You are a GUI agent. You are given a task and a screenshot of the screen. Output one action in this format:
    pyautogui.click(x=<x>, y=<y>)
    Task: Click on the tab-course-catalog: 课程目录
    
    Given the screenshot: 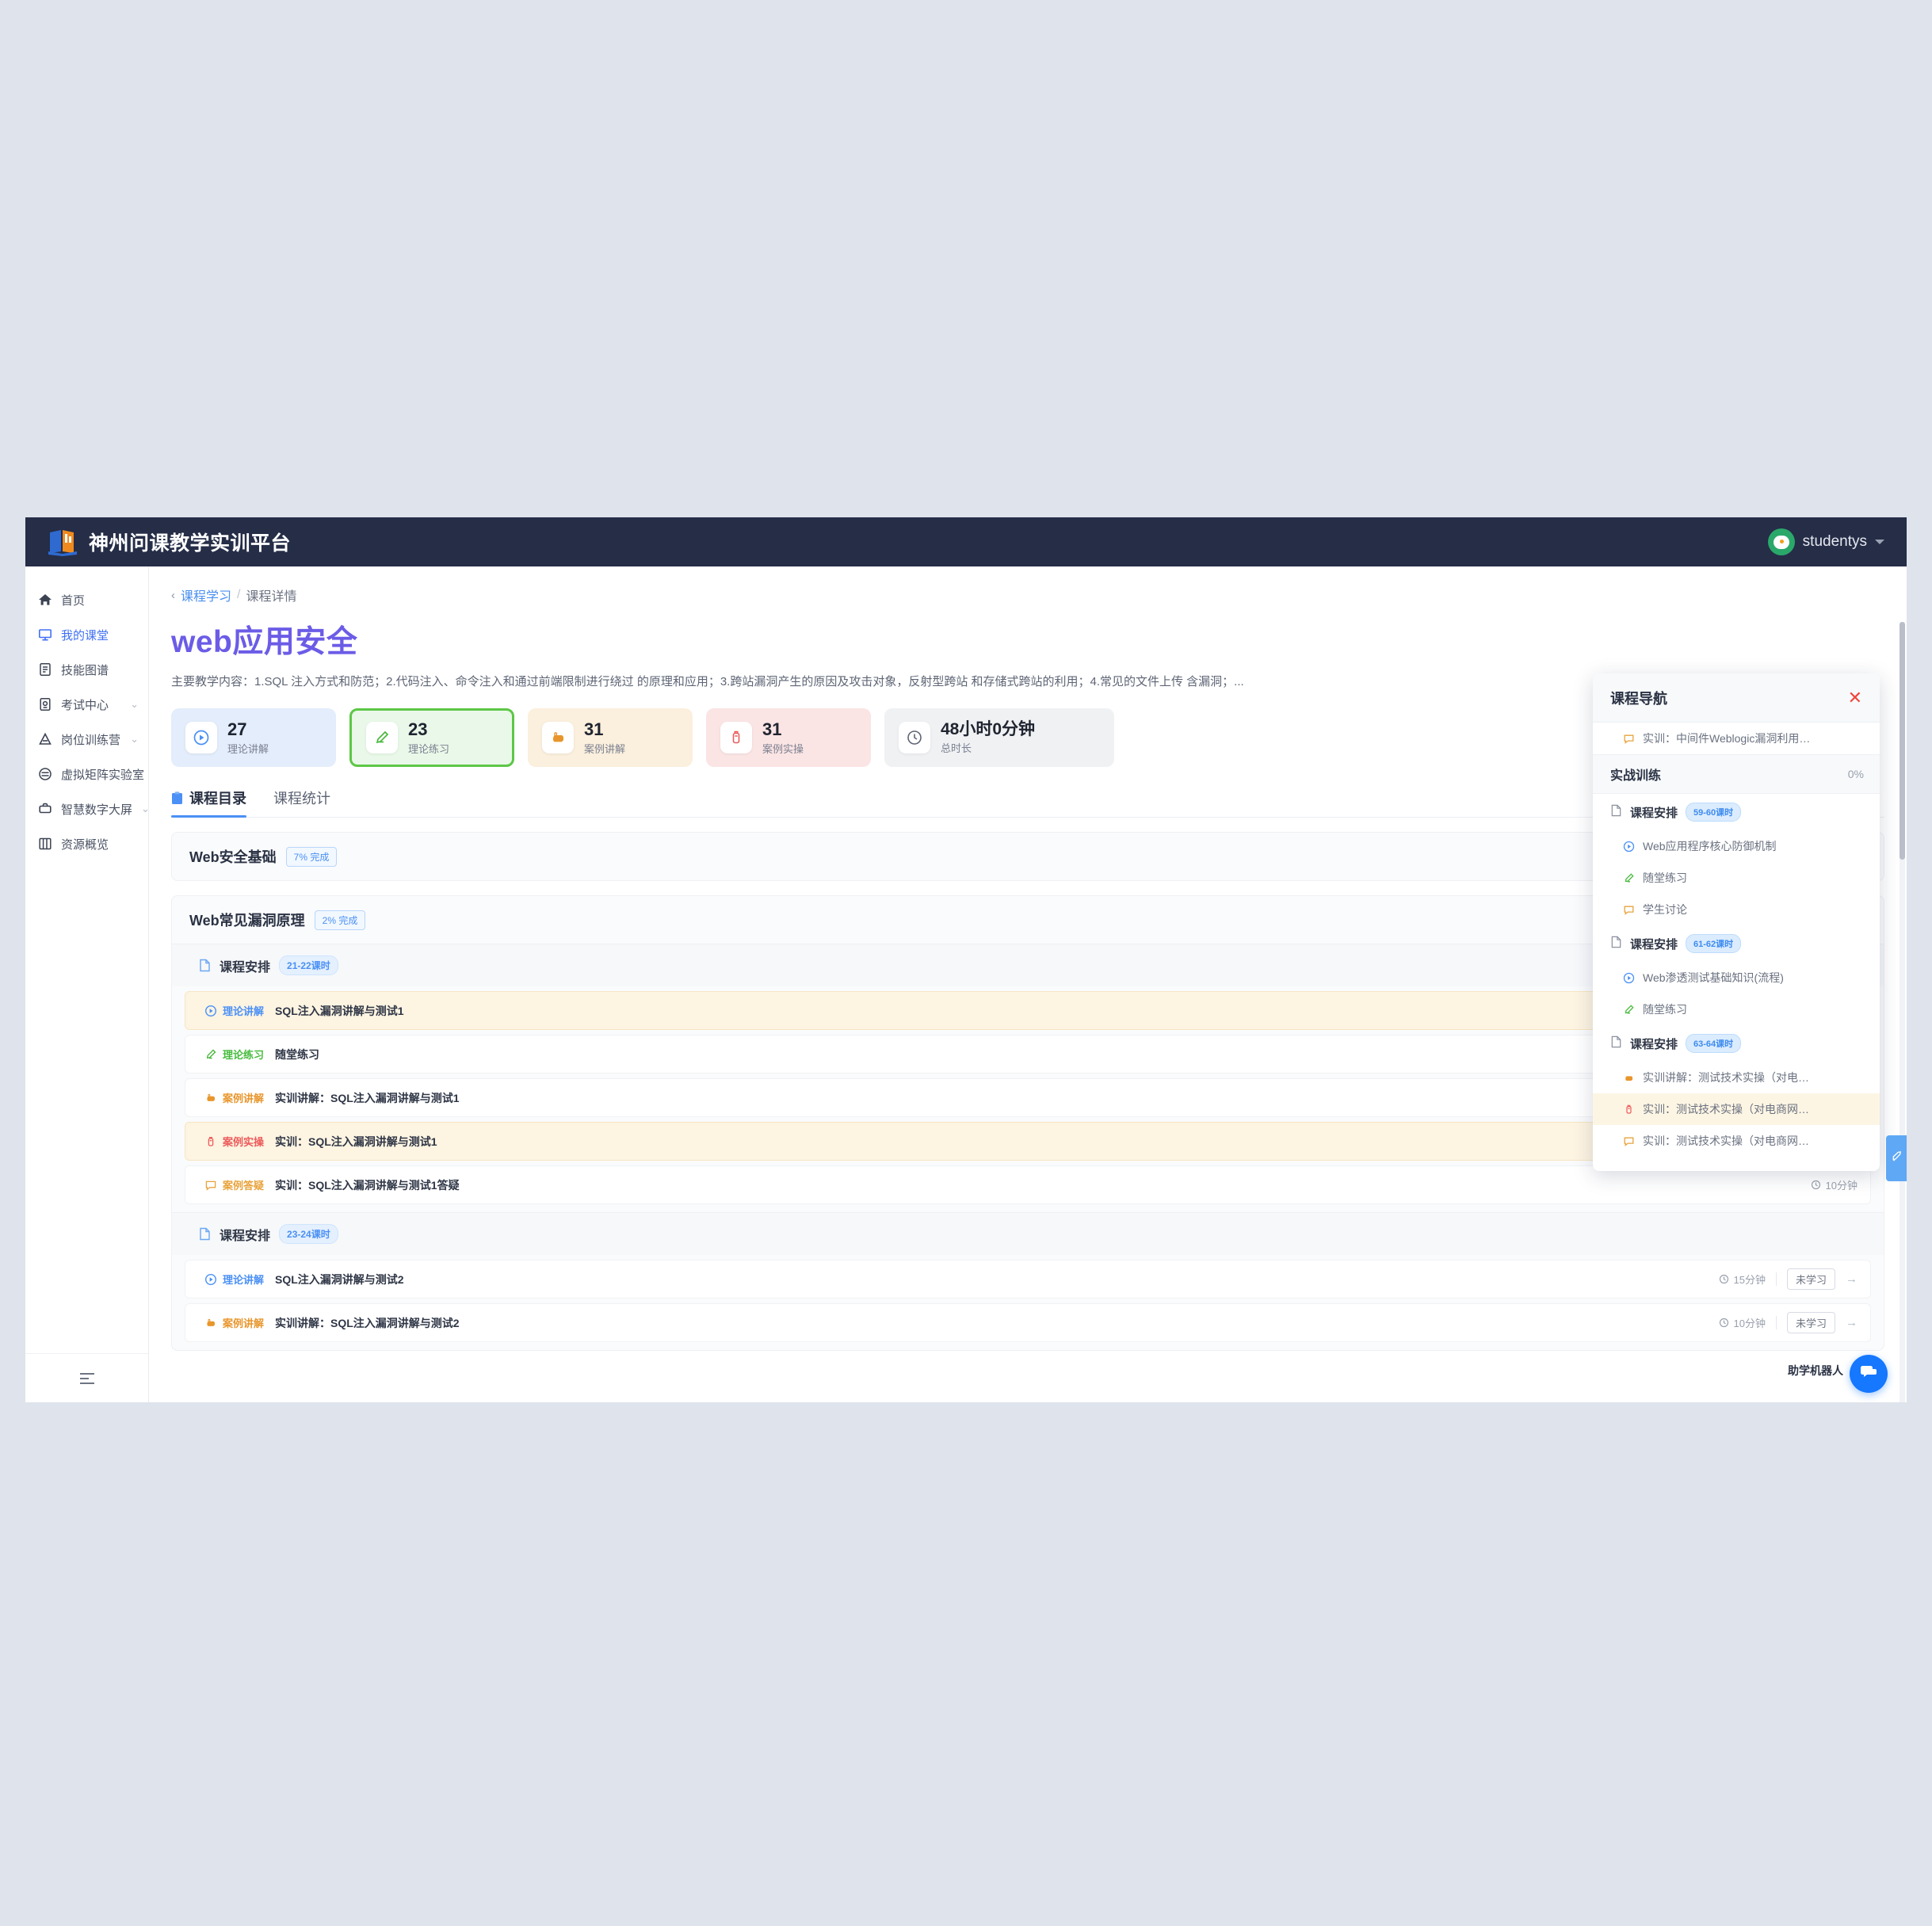 What is the action you would take?
    pyautogui.click(x=208, y=803)
    